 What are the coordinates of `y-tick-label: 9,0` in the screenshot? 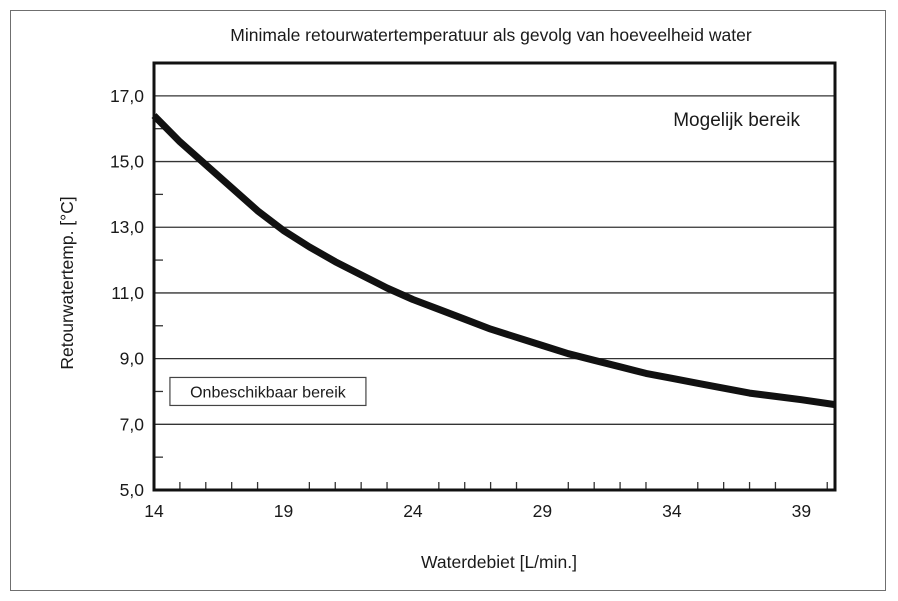 It's located at (132, 359).